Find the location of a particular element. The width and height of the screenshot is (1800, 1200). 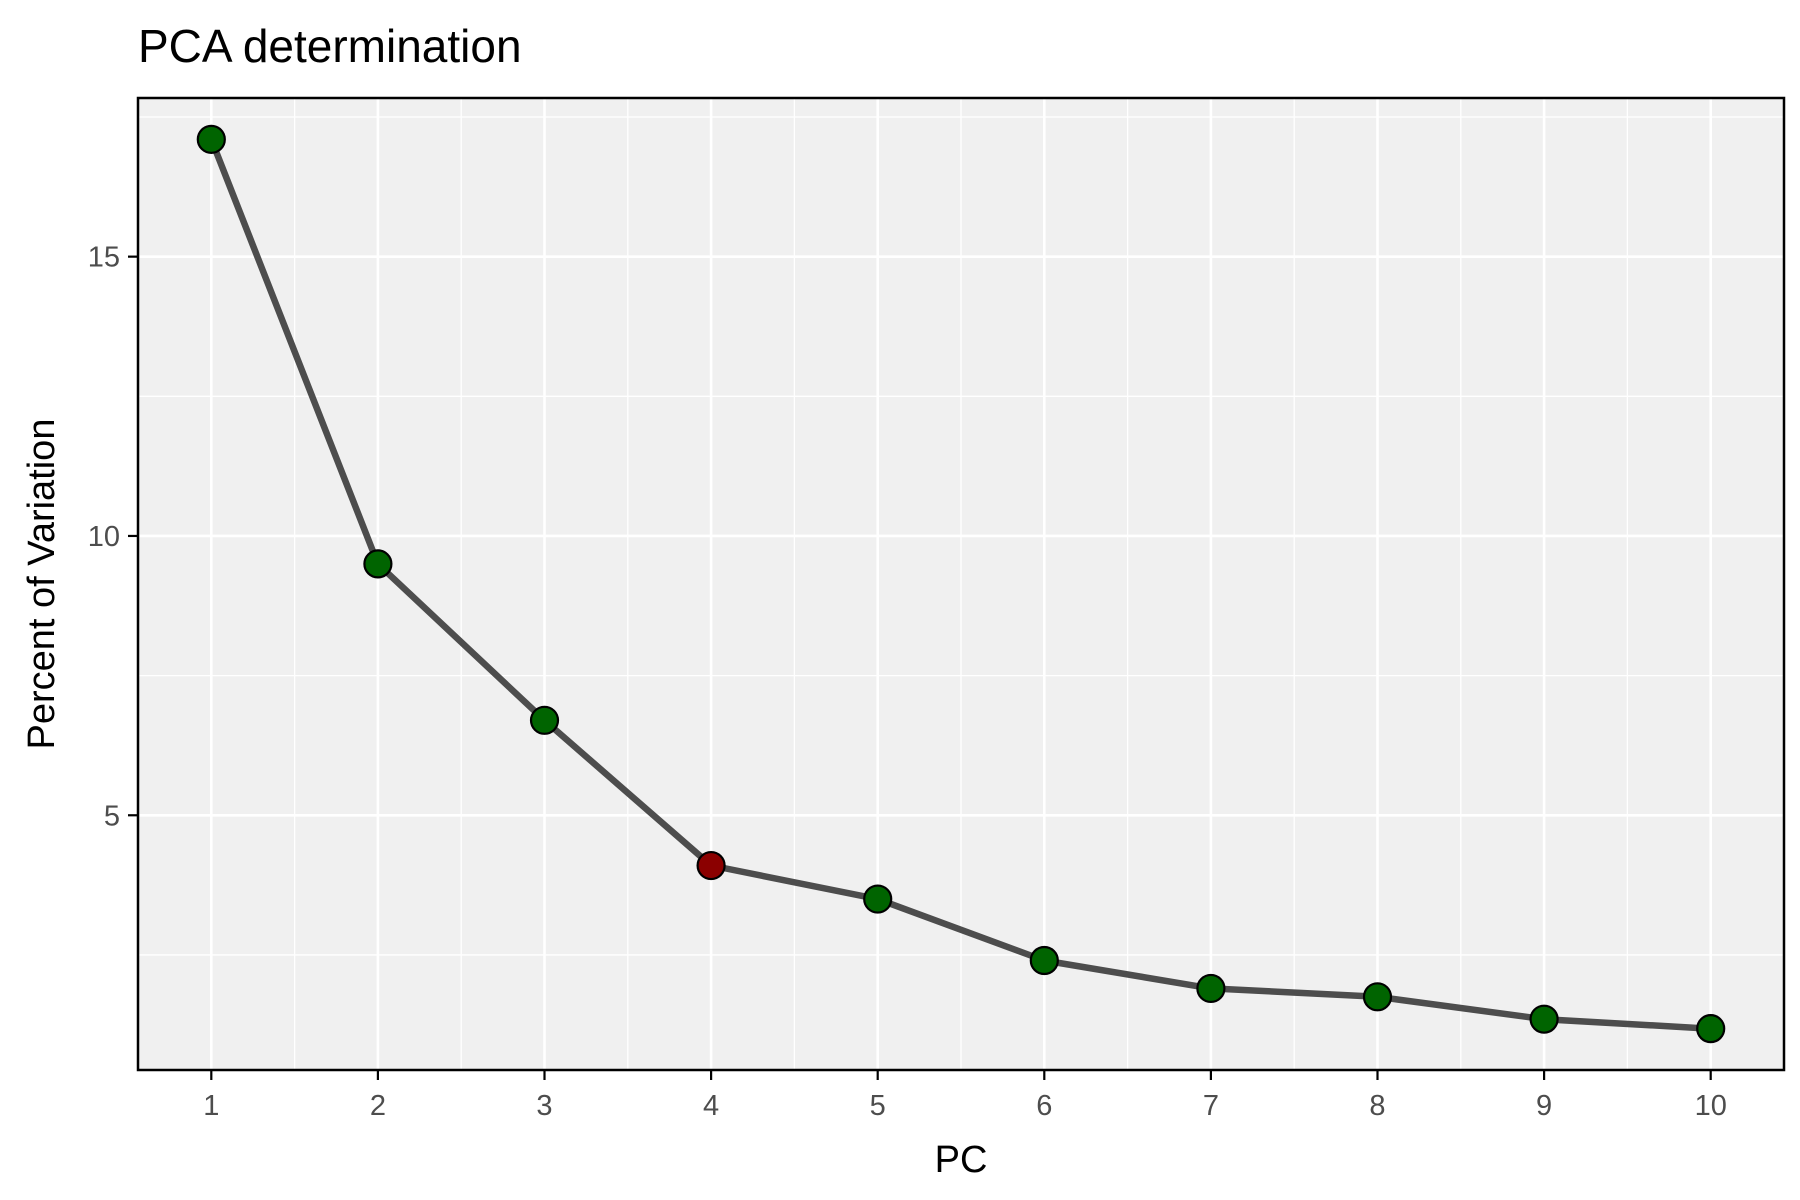

y-axis-ticks: 5 10 15 is located at coordinates (113, 537).